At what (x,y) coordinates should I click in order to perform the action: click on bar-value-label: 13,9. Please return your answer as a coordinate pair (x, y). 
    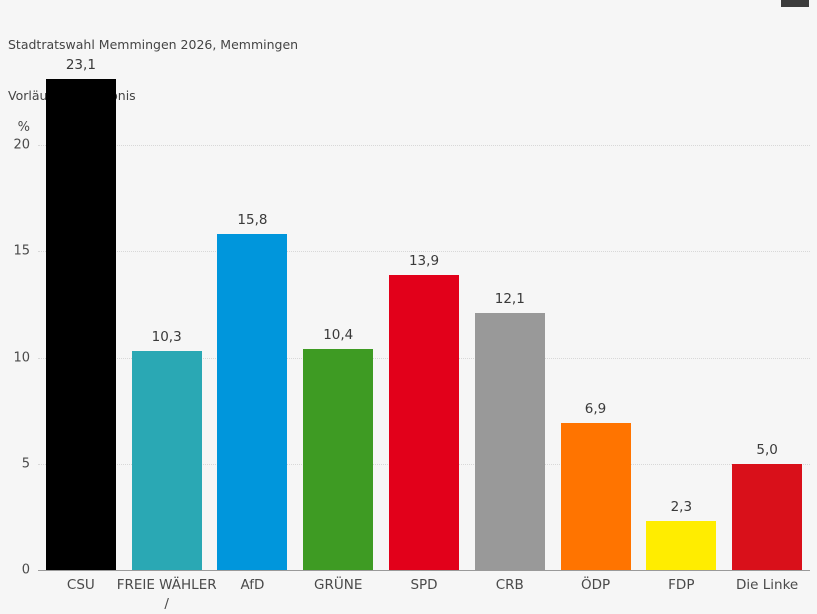
    Looking at the image, I should click on (424, 260).